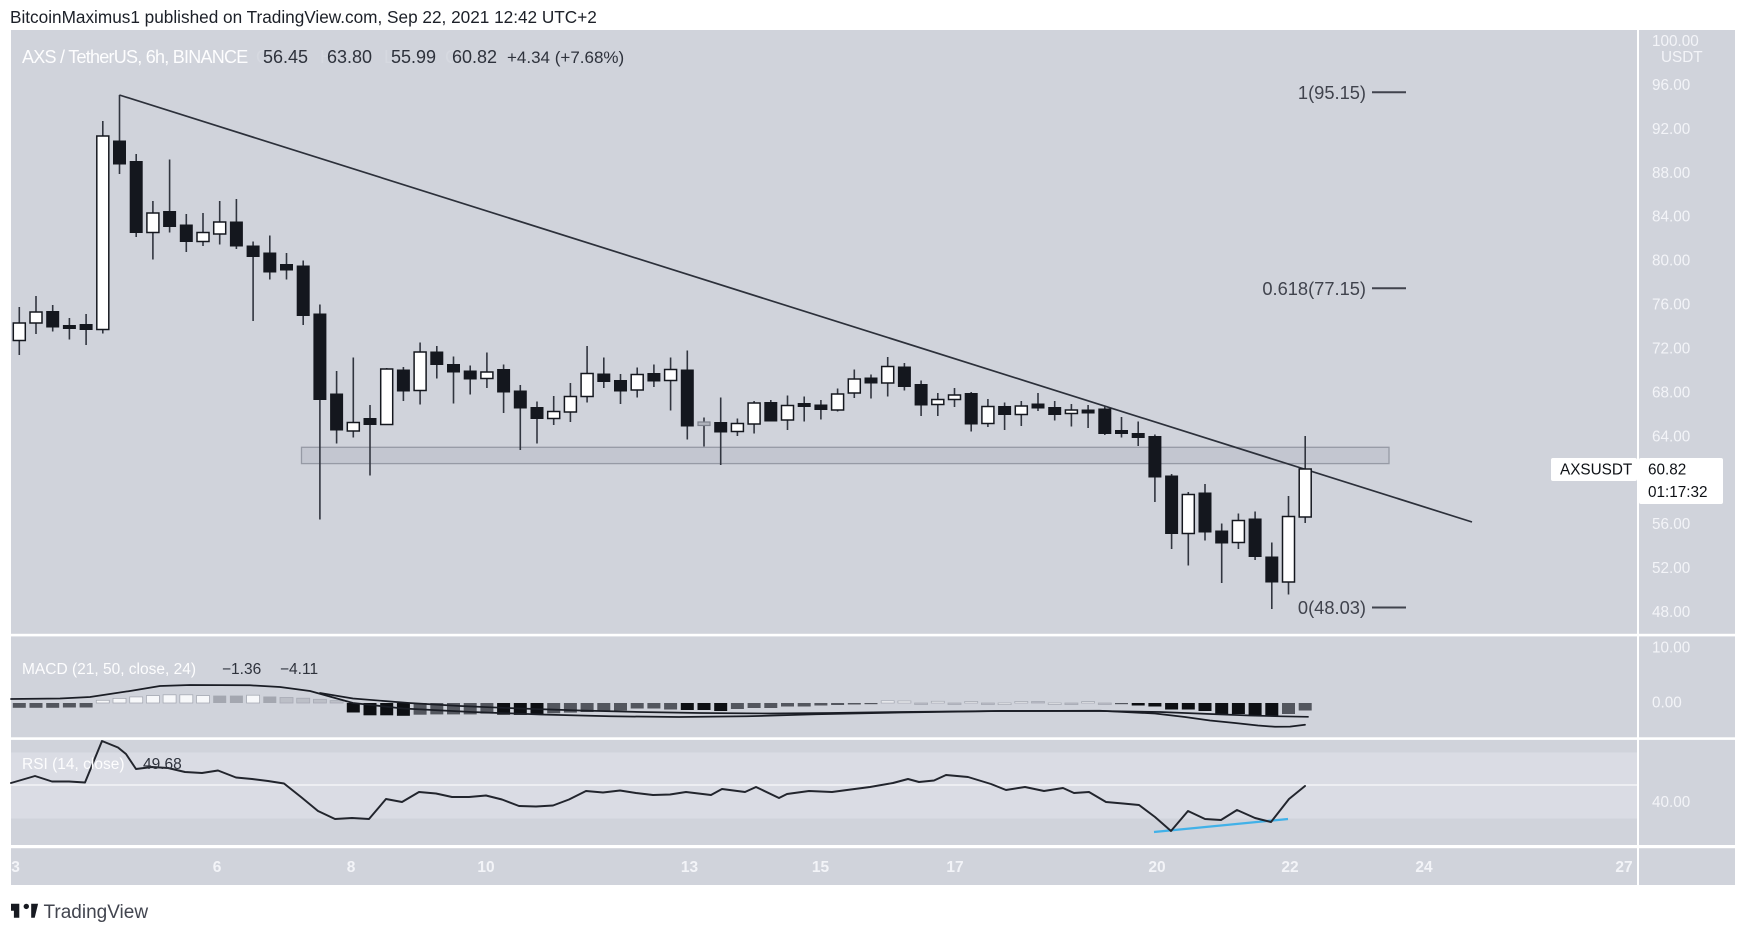 The image size is (1743, 931). I want to click on svg-text: 20, so click(1156, 867).